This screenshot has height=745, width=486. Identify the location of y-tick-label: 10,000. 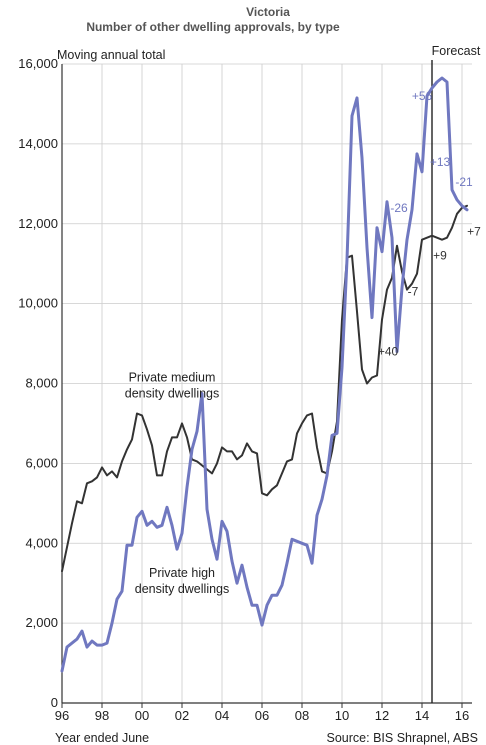
(38, 303).